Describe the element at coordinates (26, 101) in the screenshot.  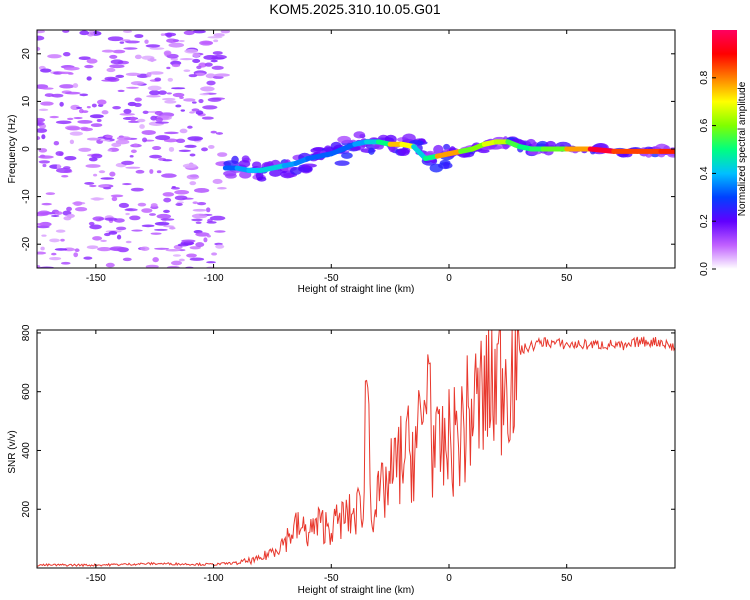
I see `y-tick-label: 10` at that location.